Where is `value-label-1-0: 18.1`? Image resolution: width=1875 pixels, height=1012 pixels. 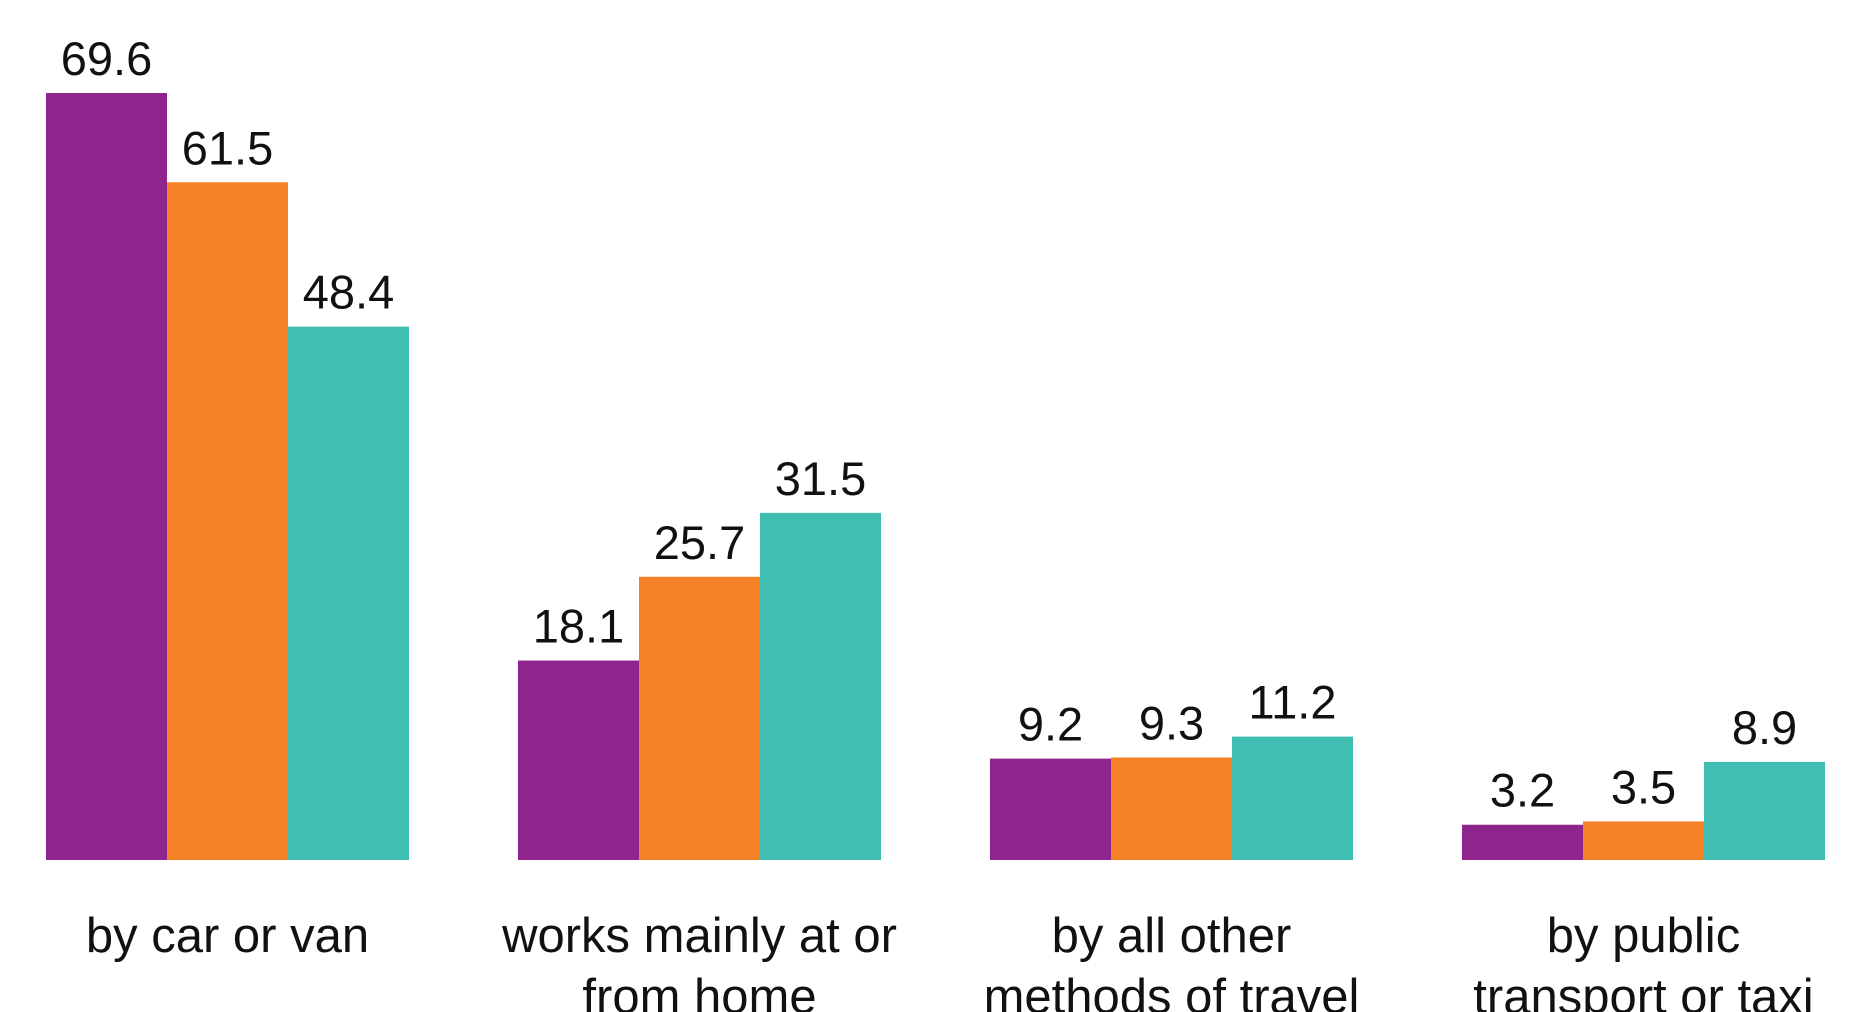 value-label-1-0: 18.1 is located at coordinates (578, 626).